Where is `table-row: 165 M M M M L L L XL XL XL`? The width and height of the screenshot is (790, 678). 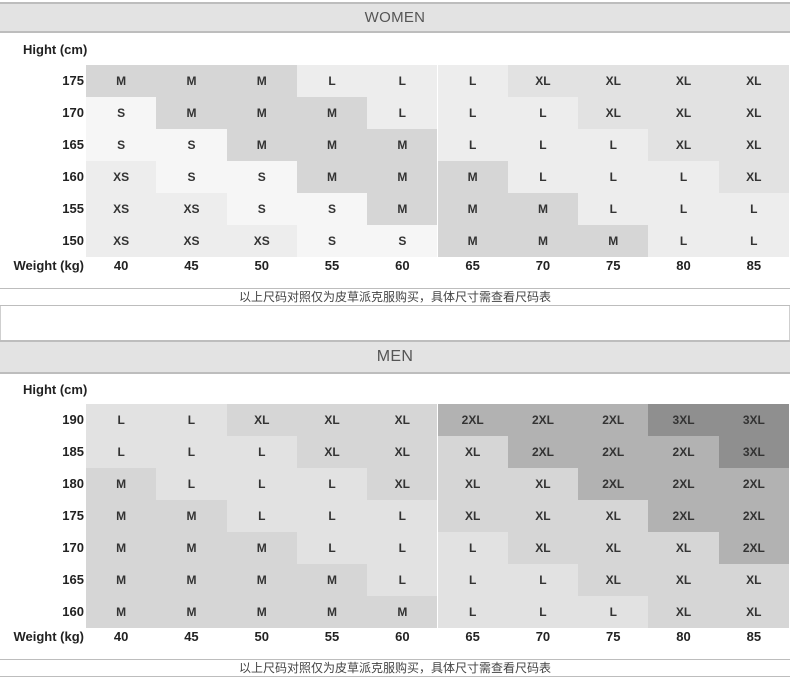
table-row: 165 M M M M L L L XL XL XL is located at coordinates (395, 580).